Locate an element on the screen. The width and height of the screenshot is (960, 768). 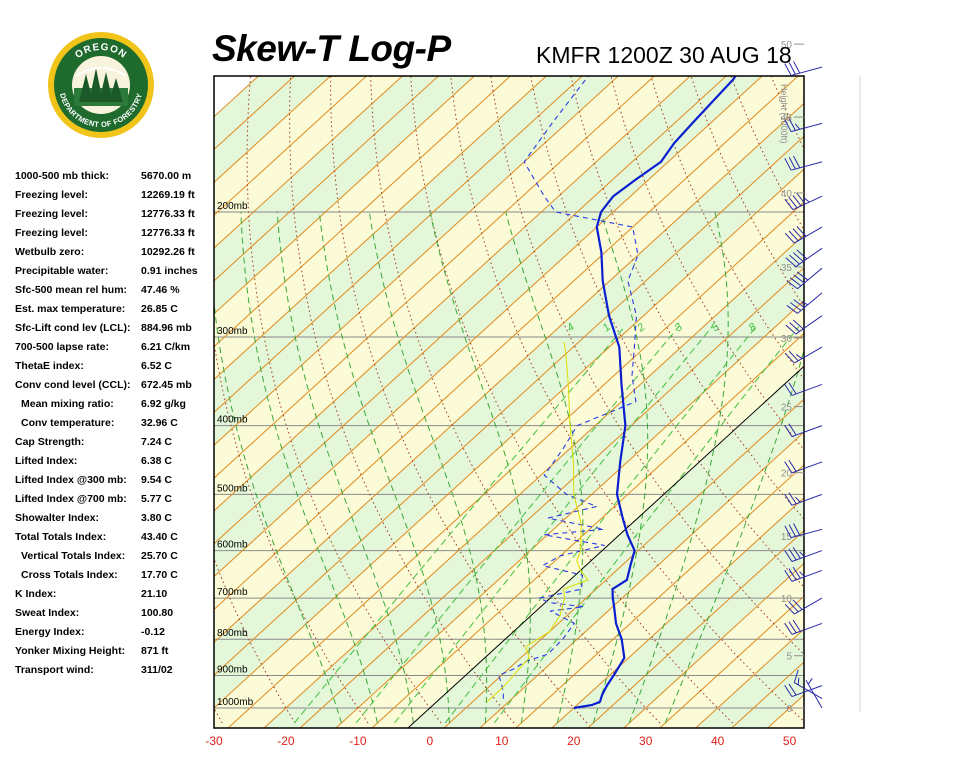
station-datetime-title: KMFR 1200Z 30 AUG 18 is located at coordinates (664, 55).